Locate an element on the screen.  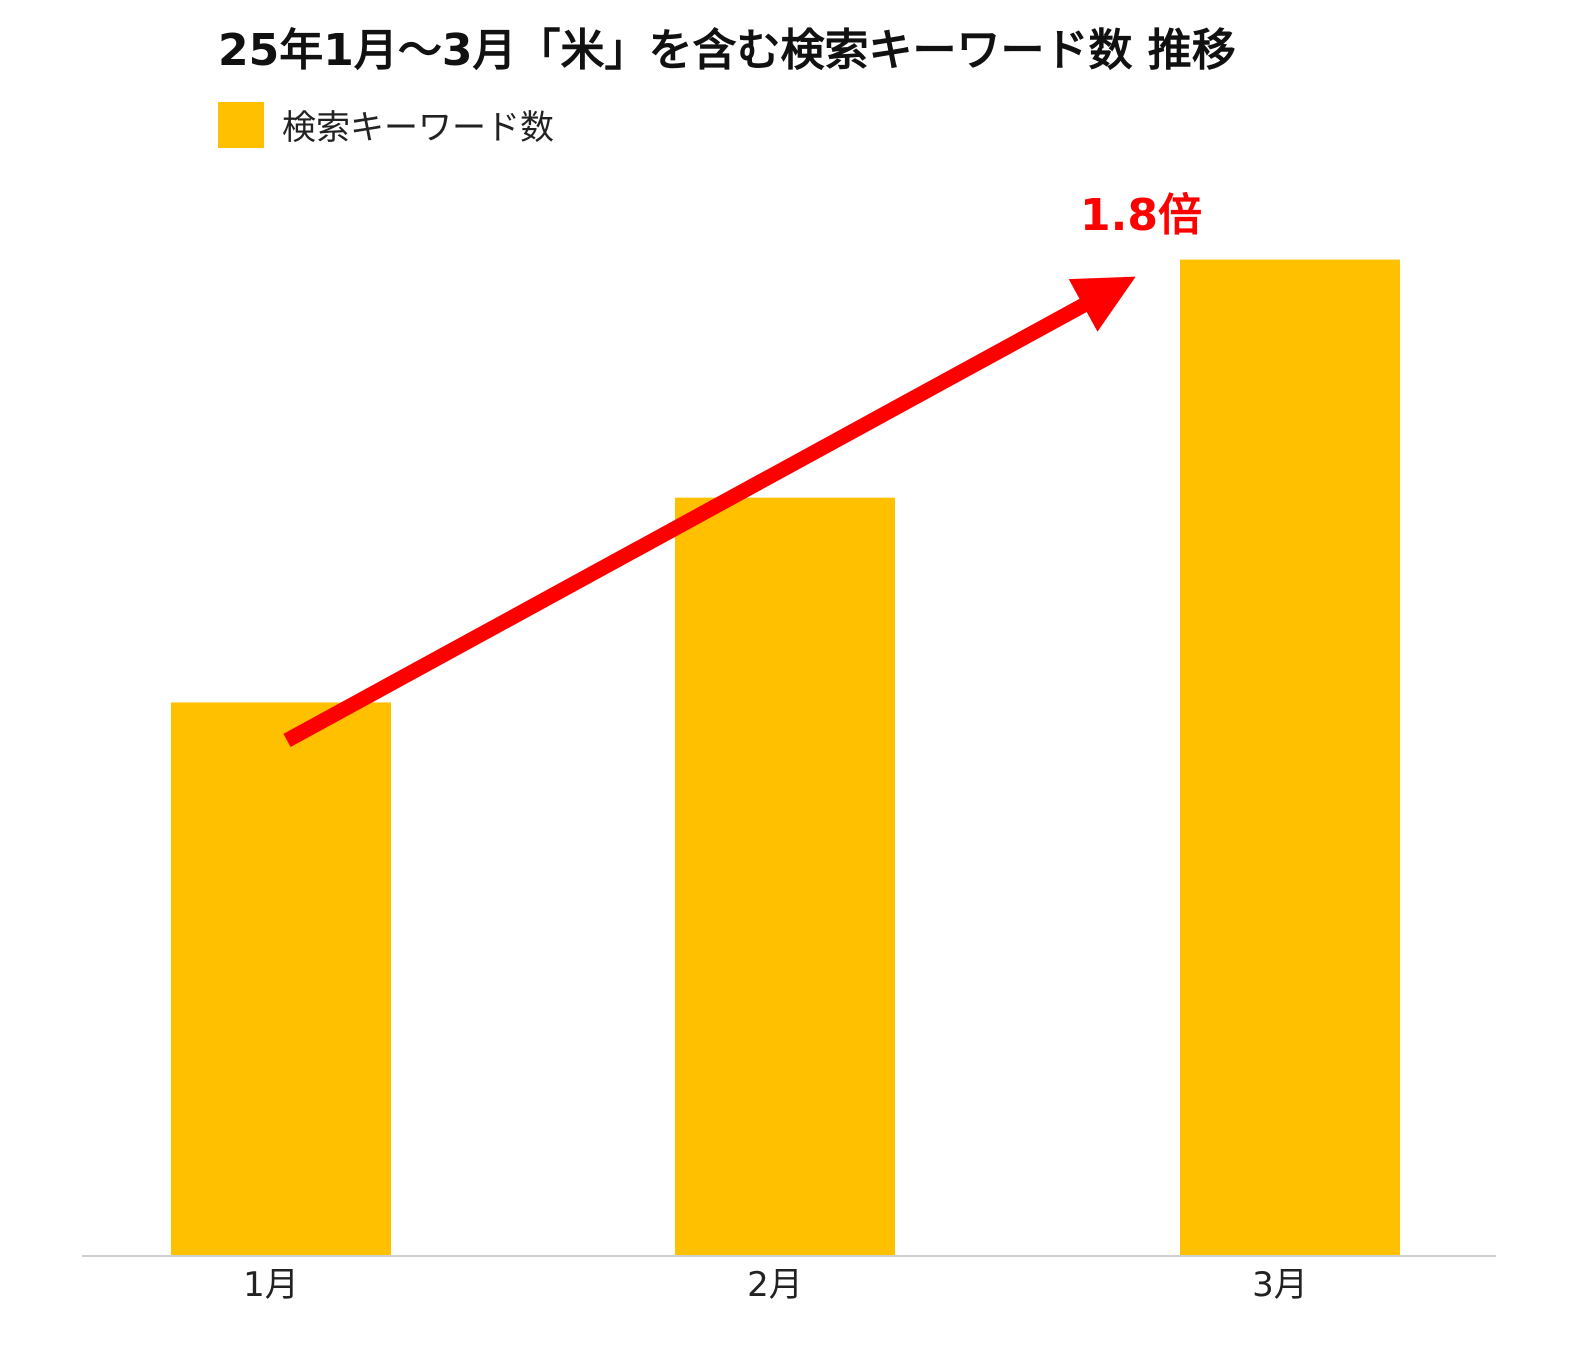
x-tick-label-2: 2月 is located at coordinates (775, 1285).